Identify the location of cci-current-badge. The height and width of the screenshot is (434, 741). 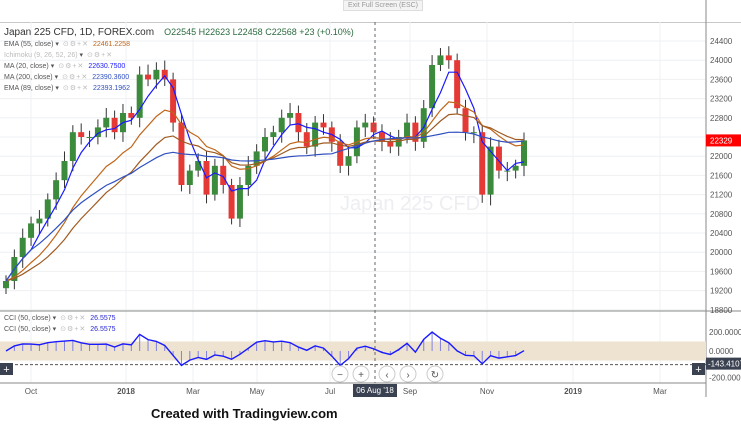
(723, 363).